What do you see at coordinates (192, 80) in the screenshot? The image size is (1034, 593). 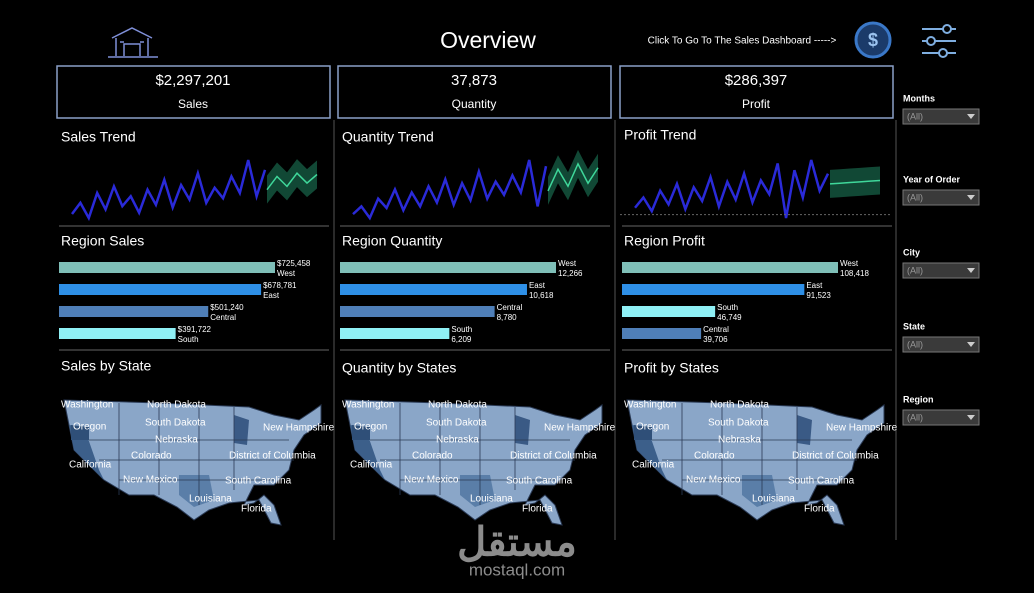 I see `kpi-value: $2,297,201` at bounding box center [192, 80].